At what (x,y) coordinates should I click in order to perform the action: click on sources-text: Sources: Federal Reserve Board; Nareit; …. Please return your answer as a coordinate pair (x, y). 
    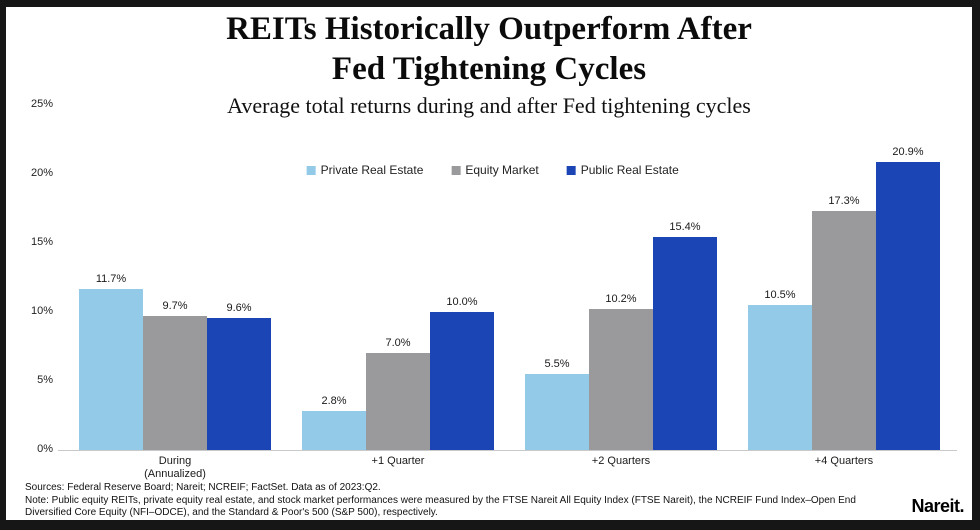
    Looking at the image, I should click on (203, 487).